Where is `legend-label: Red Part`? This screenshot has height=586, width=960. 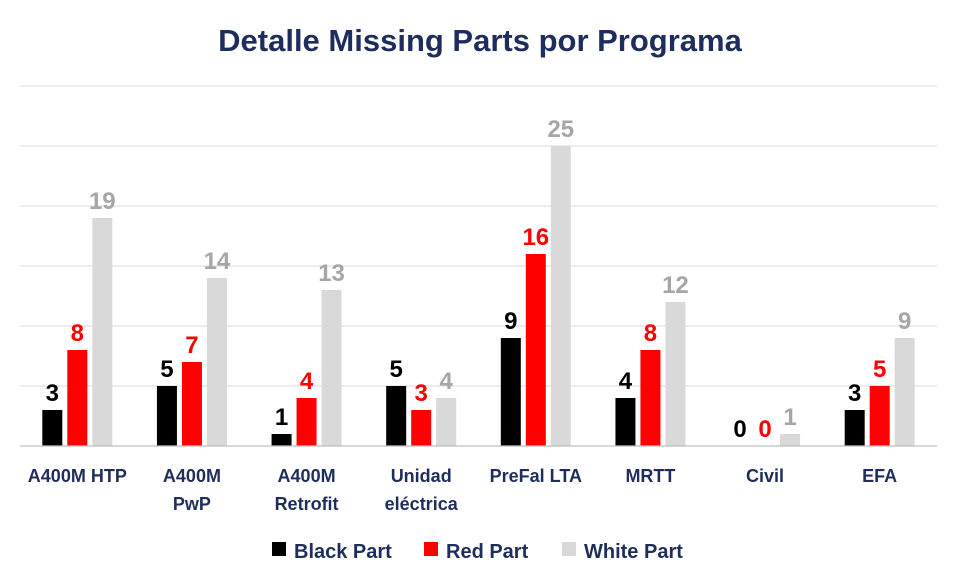
legend-label: Red Part is located at coordinates (487, 552).